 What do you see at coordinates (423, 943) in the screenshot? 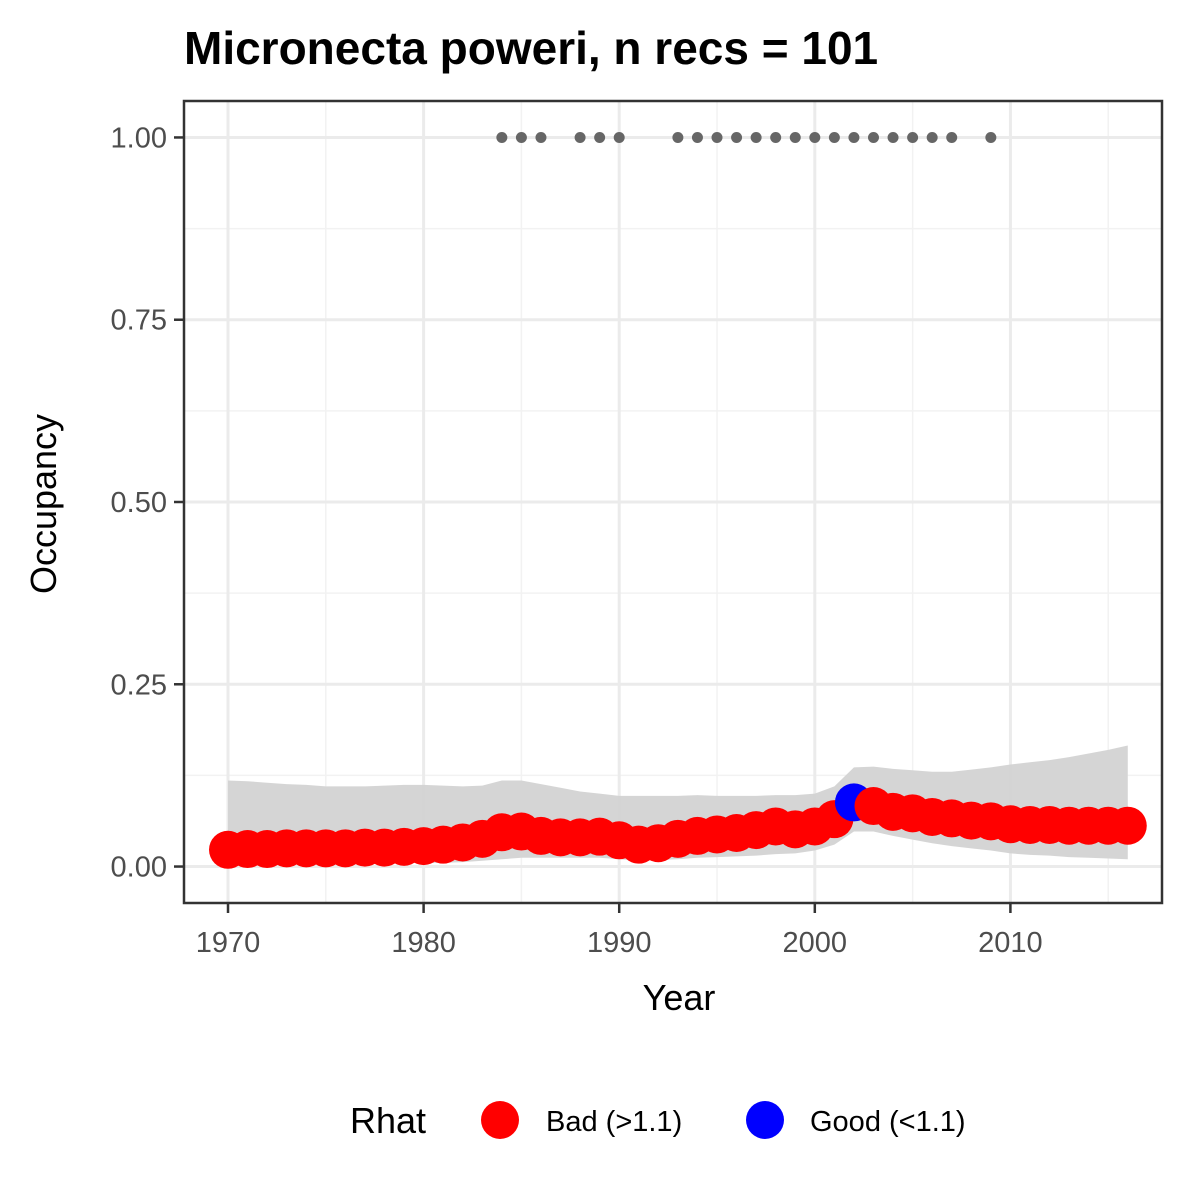
I see `x-tick-label: 1980` at bounding box center [423, 943].